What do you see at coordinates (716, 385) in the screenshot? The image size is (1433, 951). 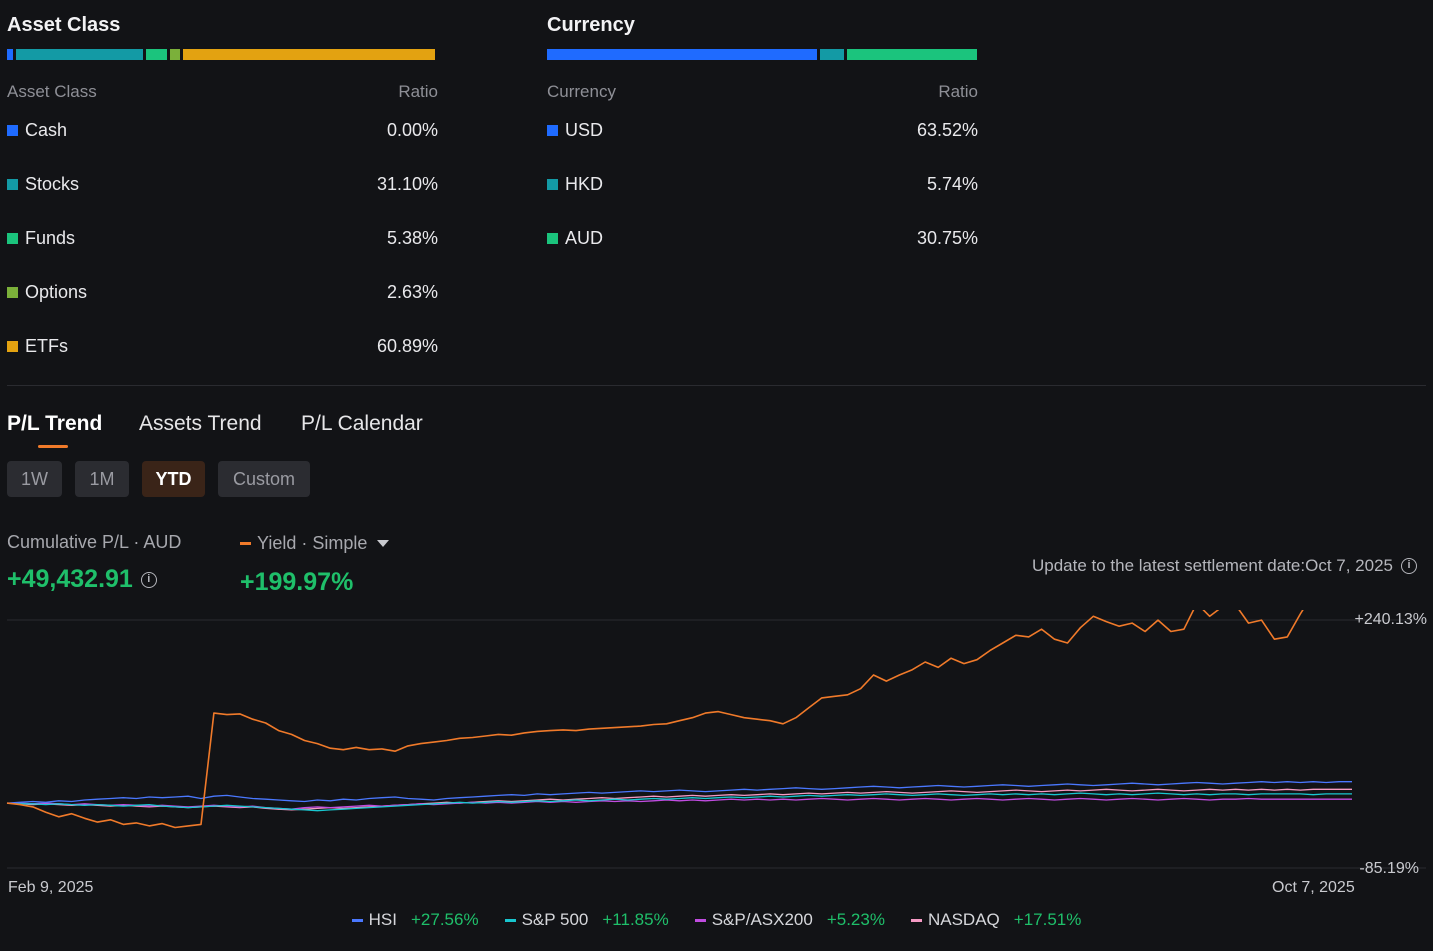 I see `section-divider` at bounding box center [716, 385].